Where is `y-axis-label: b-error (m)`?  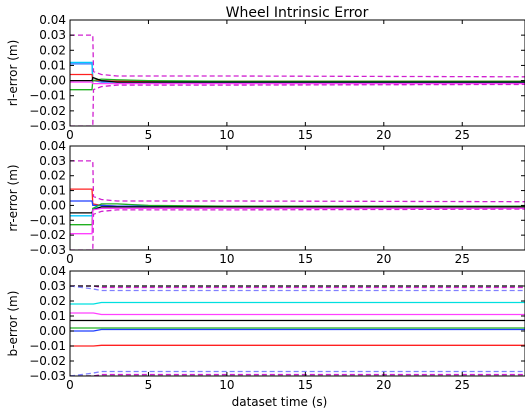
y-axis-label: b-error (m) is located at coordinates (13, 324).